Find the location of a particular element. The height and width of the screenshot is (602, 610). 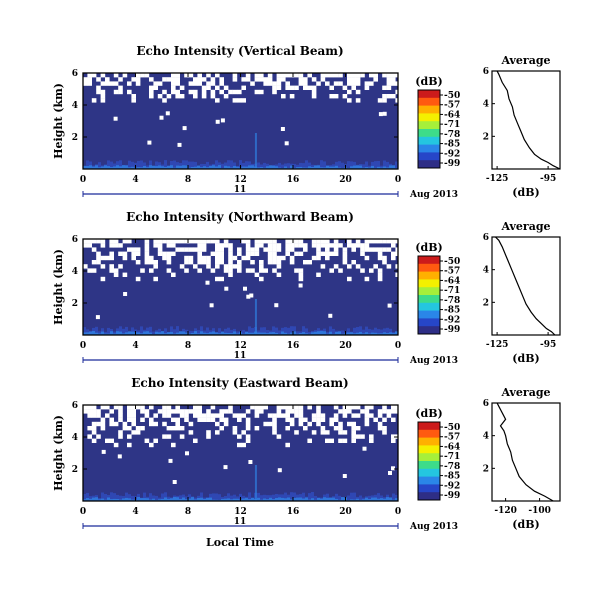

panel-1-y-tick-label: 6 is located at coordinates (75, 74).